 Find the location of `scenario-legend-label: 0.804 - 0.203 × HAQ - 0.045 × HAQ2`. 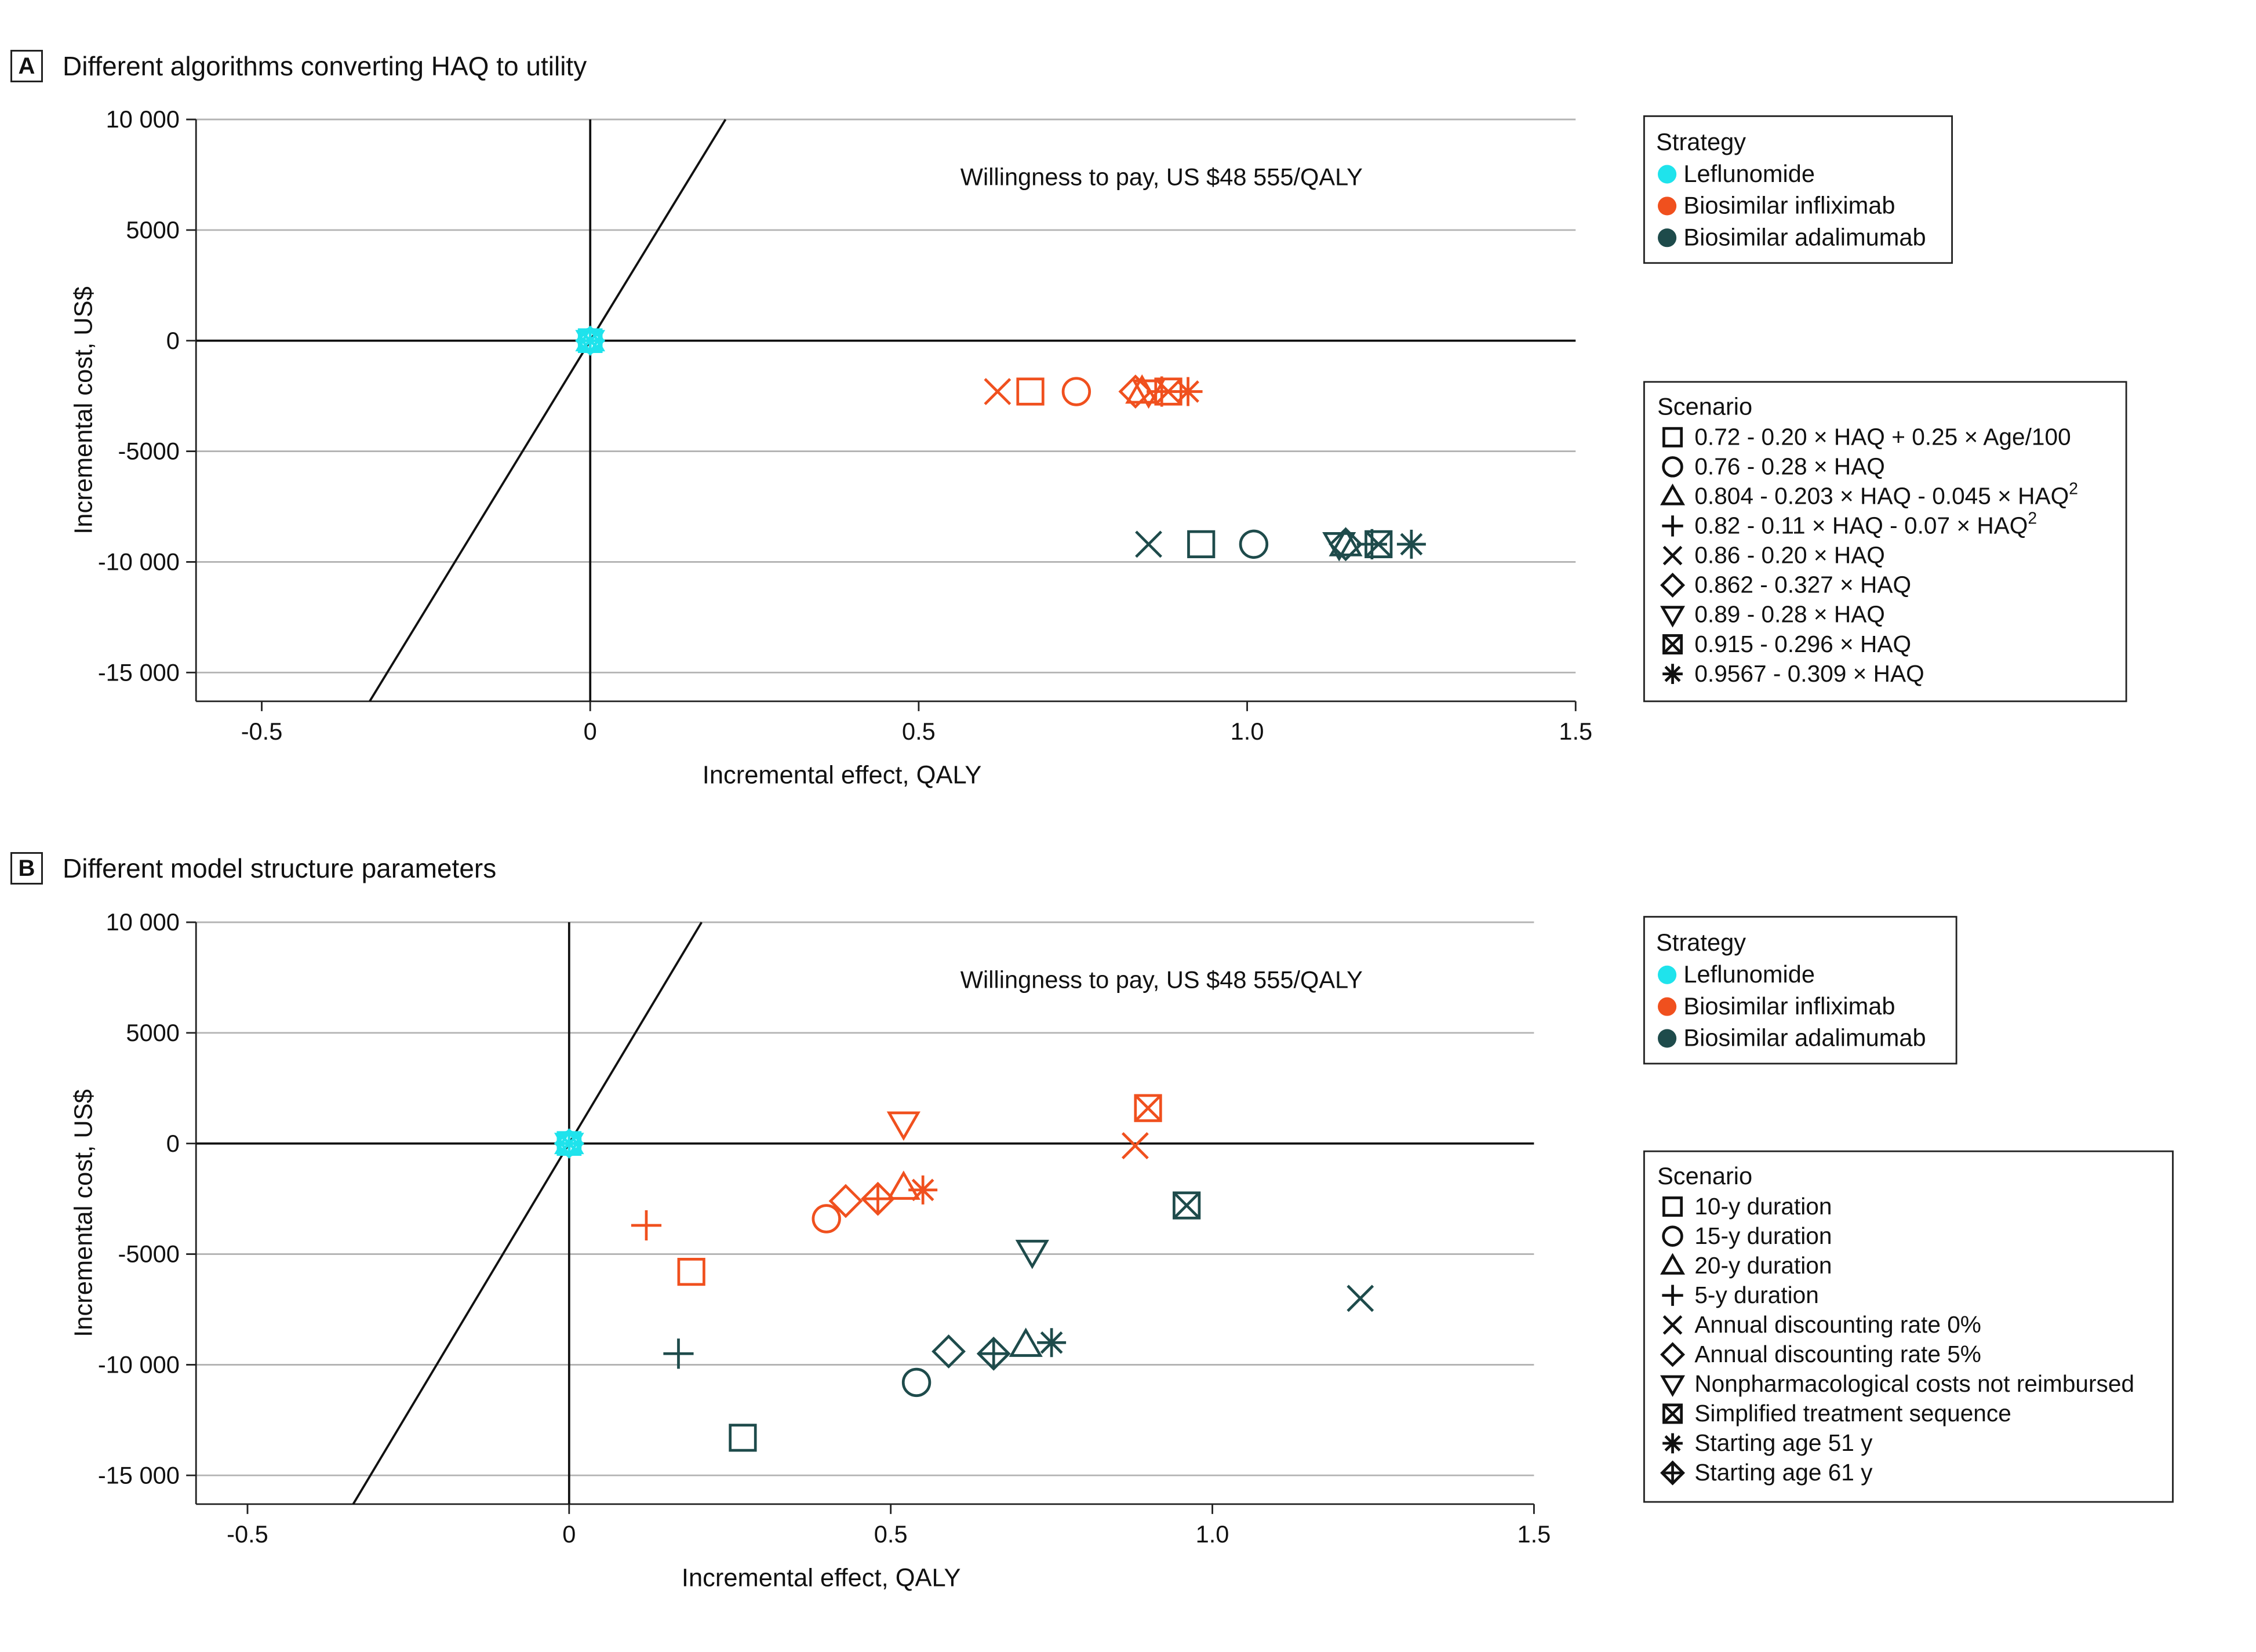

scenario-legend-label: 0.804 - 0.203 × HAQ - 0.045 × HAQ2 is located at coordinates (1886, 495).